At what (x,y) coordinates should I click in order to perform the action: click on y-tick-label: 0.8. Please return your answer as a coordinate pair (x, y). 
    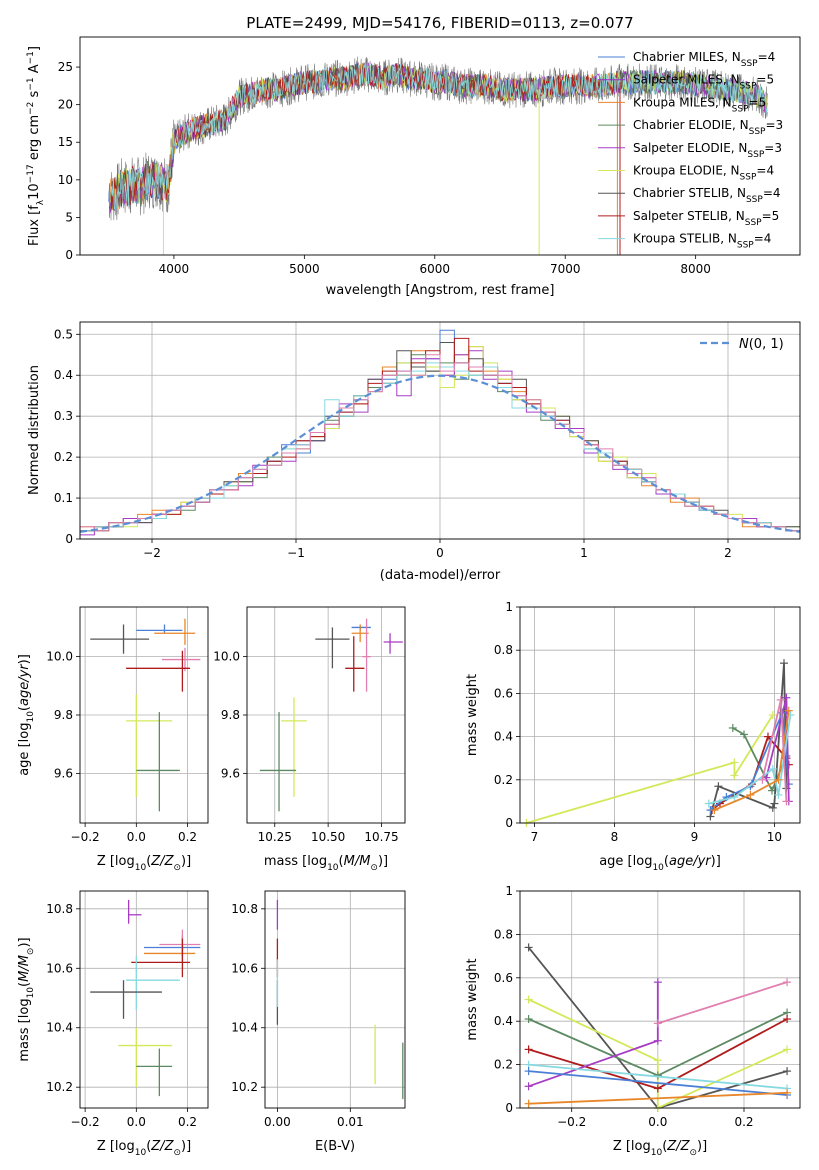
    Looking at the image, I should click on (503, 934).